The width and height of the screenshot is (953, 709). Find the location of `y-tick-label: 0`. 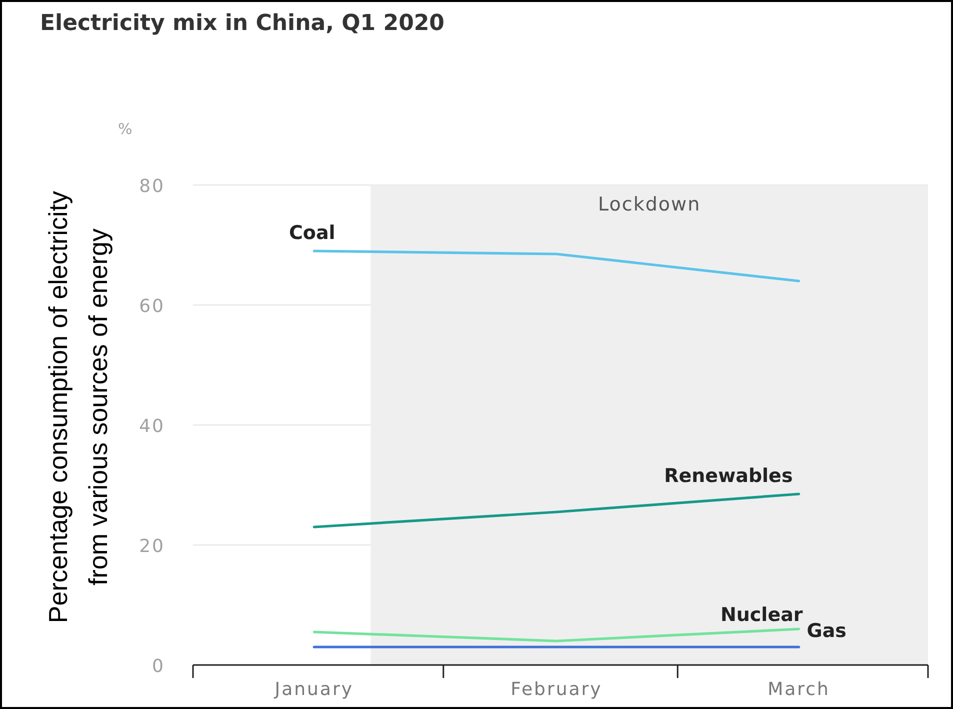

y-tick-label: 0 is located at coordinates (158, 666).